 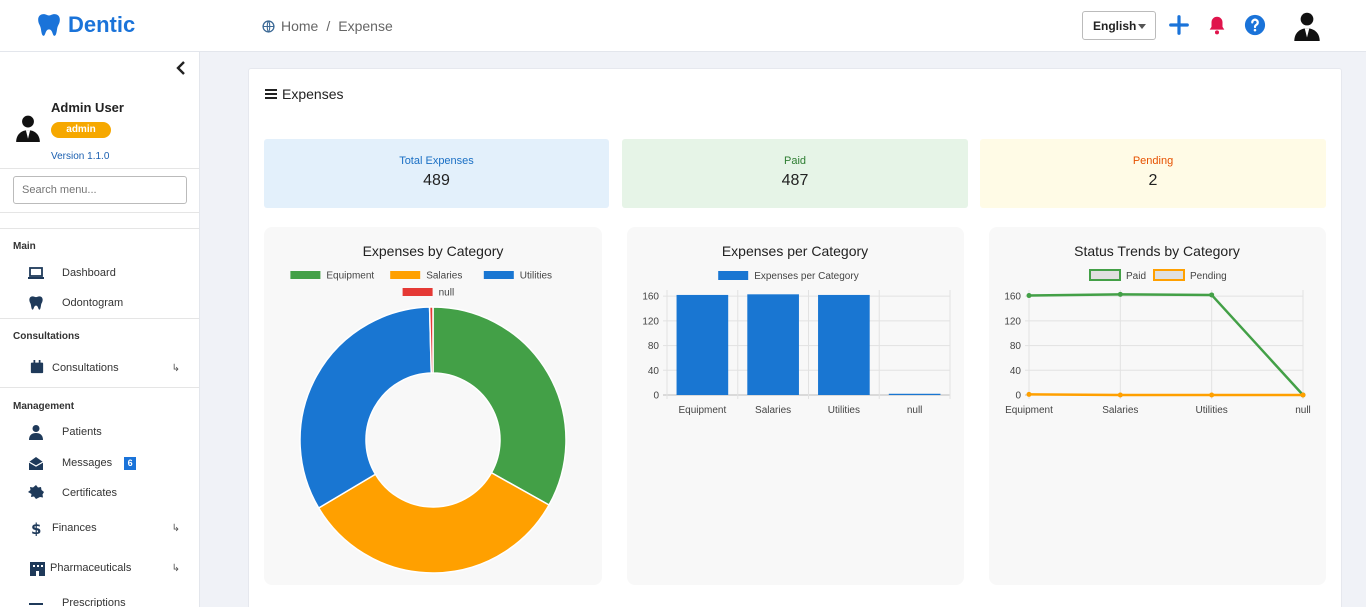 I want to click on bell-icon, so click(x=1217, y=25).